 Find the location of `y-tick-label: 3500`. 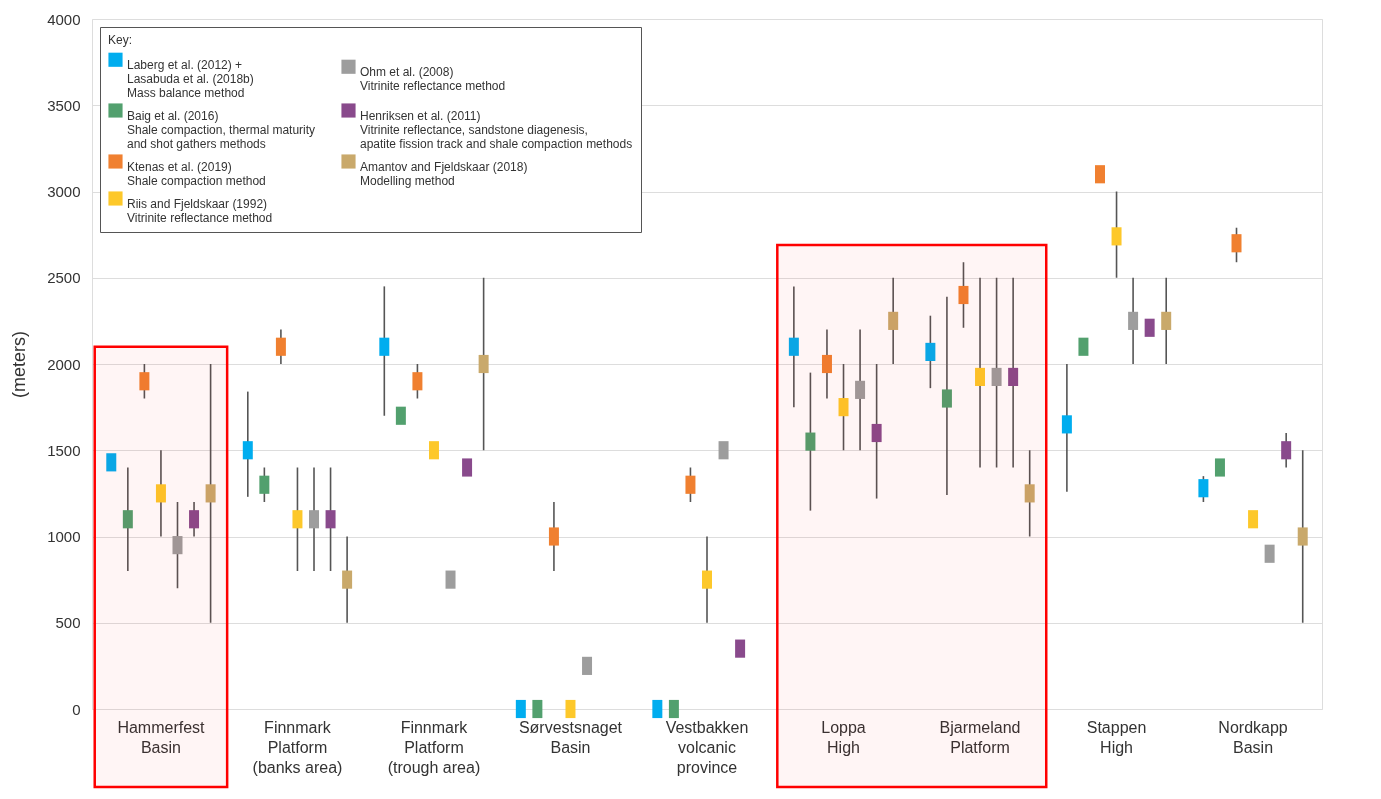

y-tick-label: 3500 is located at coordinates (64, 105).